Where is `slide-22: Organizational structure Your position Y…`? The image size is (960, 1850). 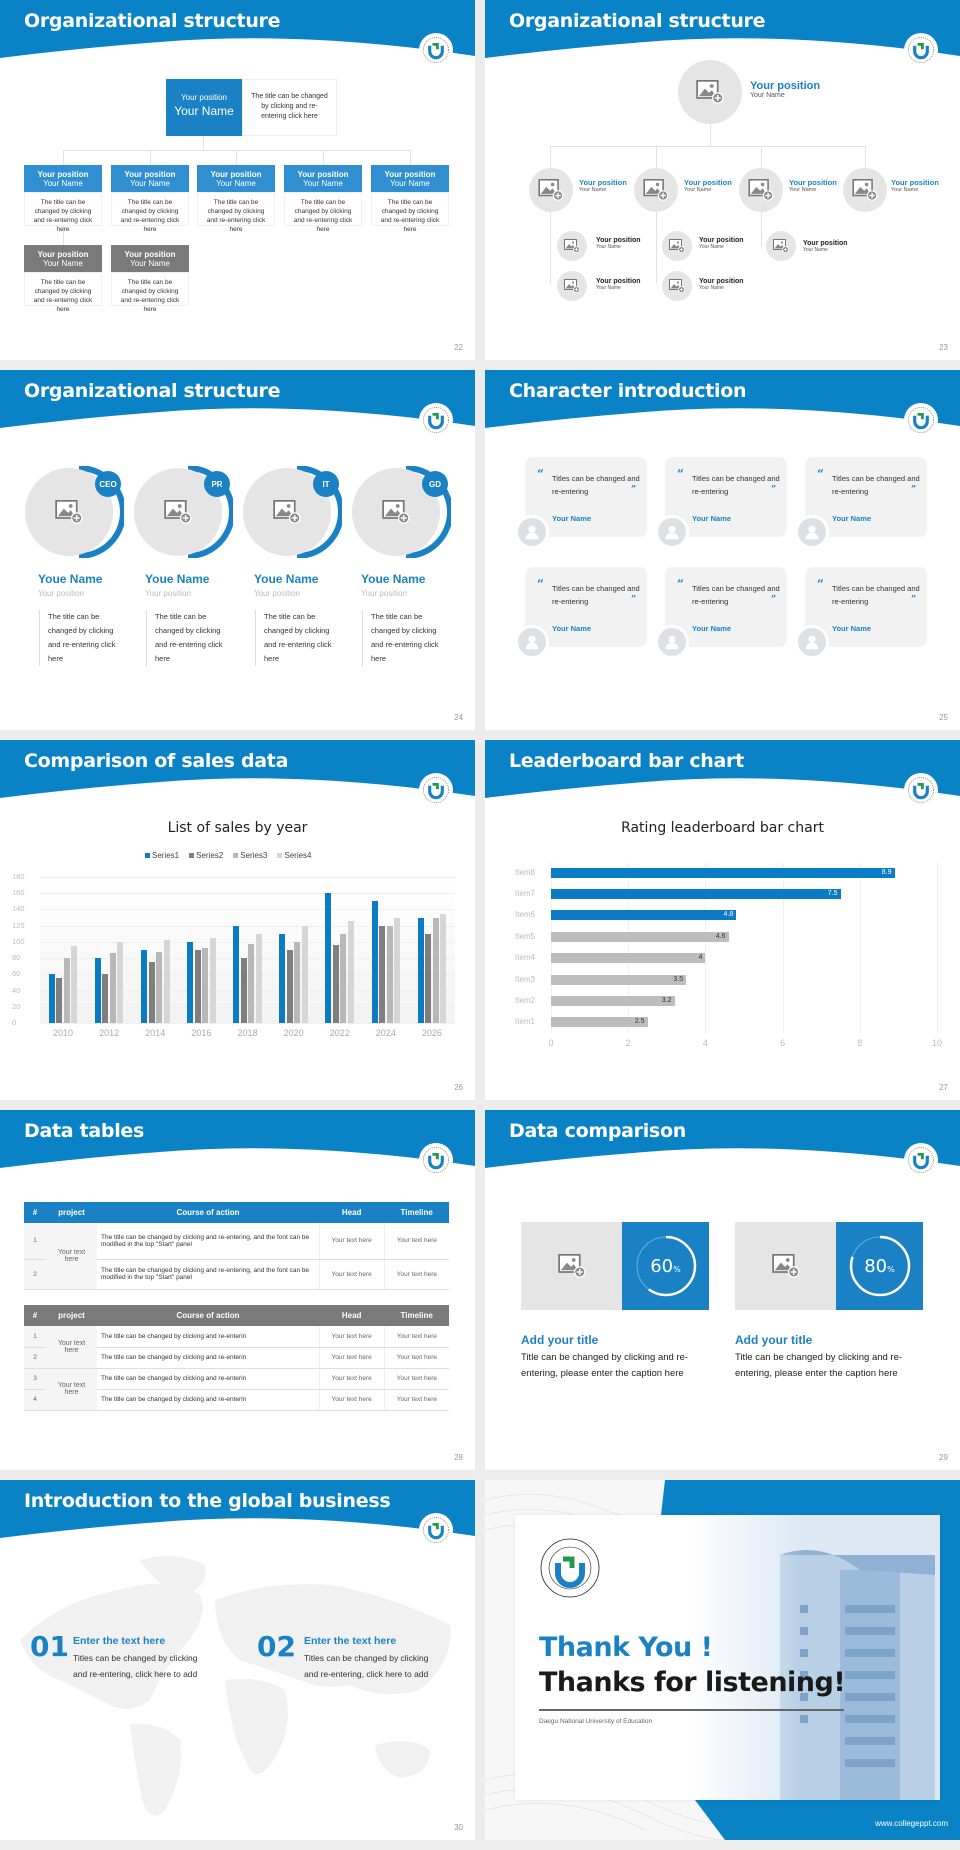
slide-22: Organizational structure Your position Y… is located at coordinates (237, 180).